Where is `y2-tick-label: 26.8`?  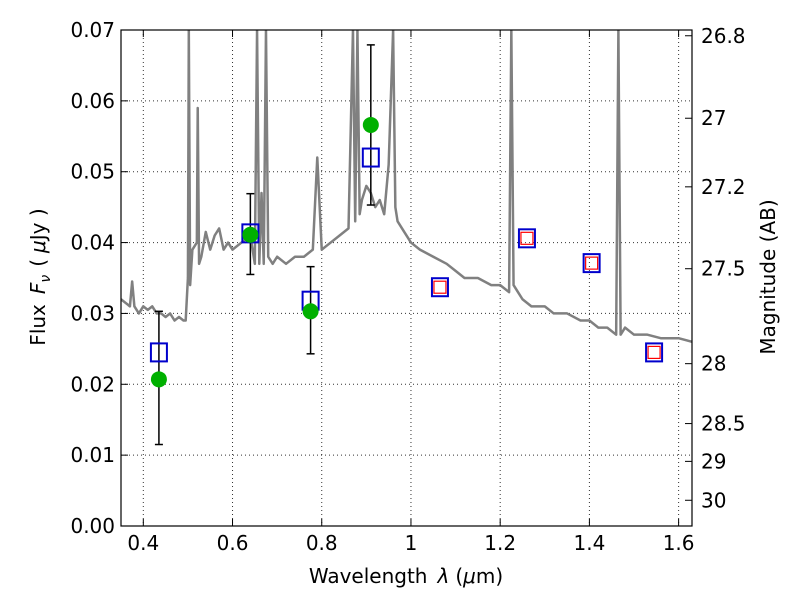 y2-tick-label: 26.8 is located at coordinates (723, 36).